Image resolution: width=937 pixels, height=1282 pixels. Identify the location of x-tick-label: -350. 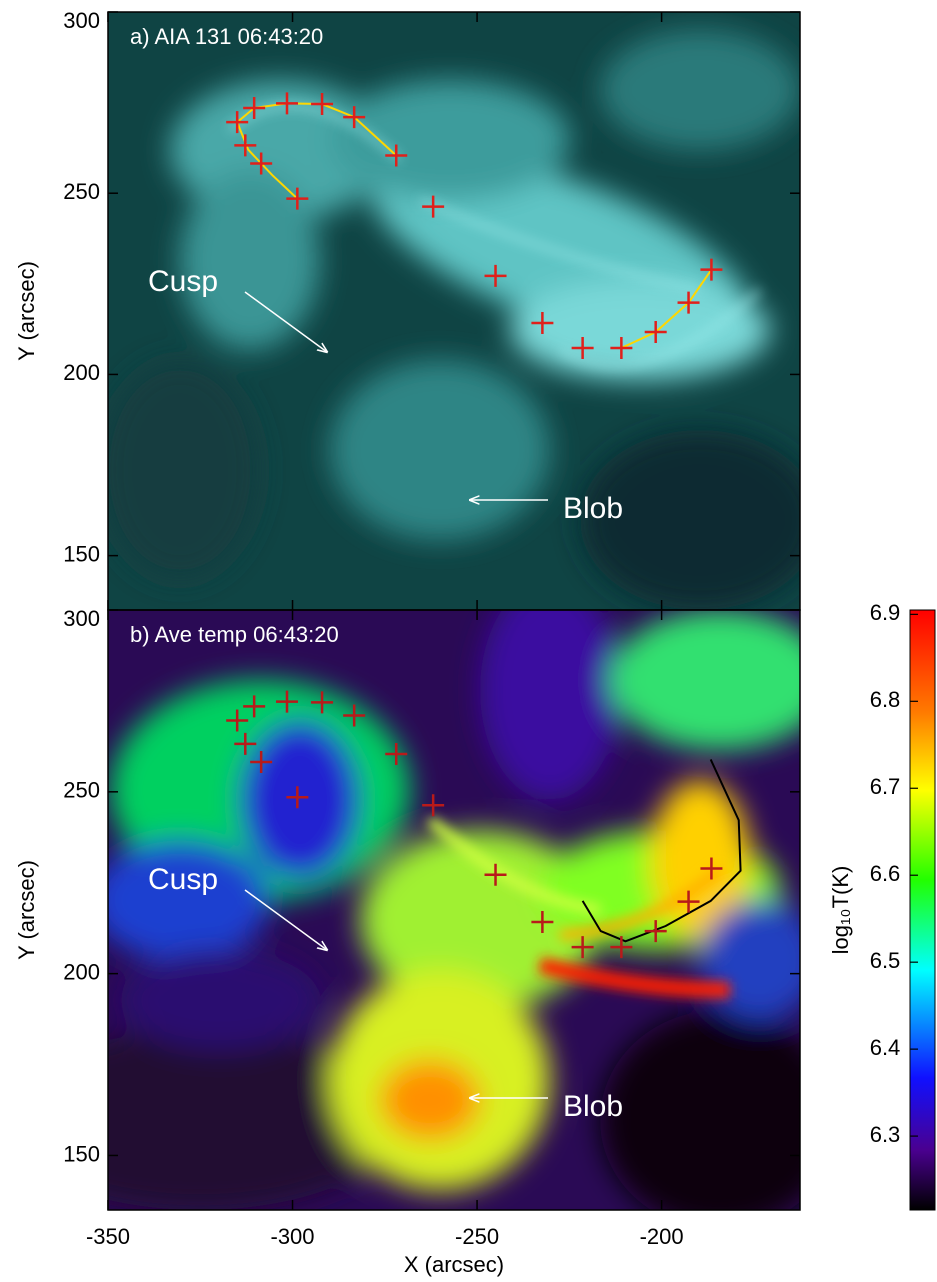
(108, 1236).